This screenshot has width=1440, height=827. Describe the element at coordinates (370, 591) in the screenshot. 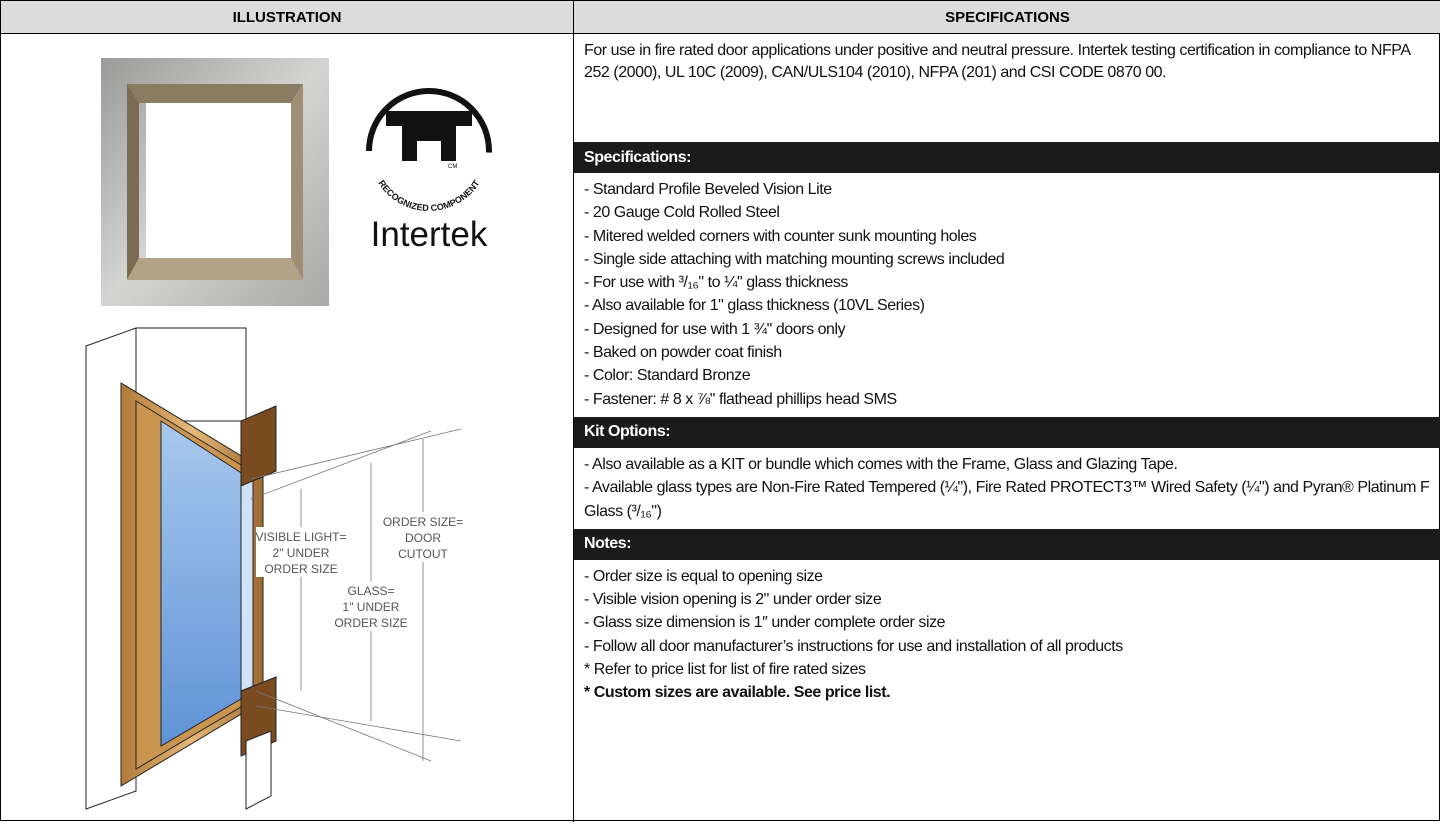

I see `dimension-label: GLASS=` at that location.